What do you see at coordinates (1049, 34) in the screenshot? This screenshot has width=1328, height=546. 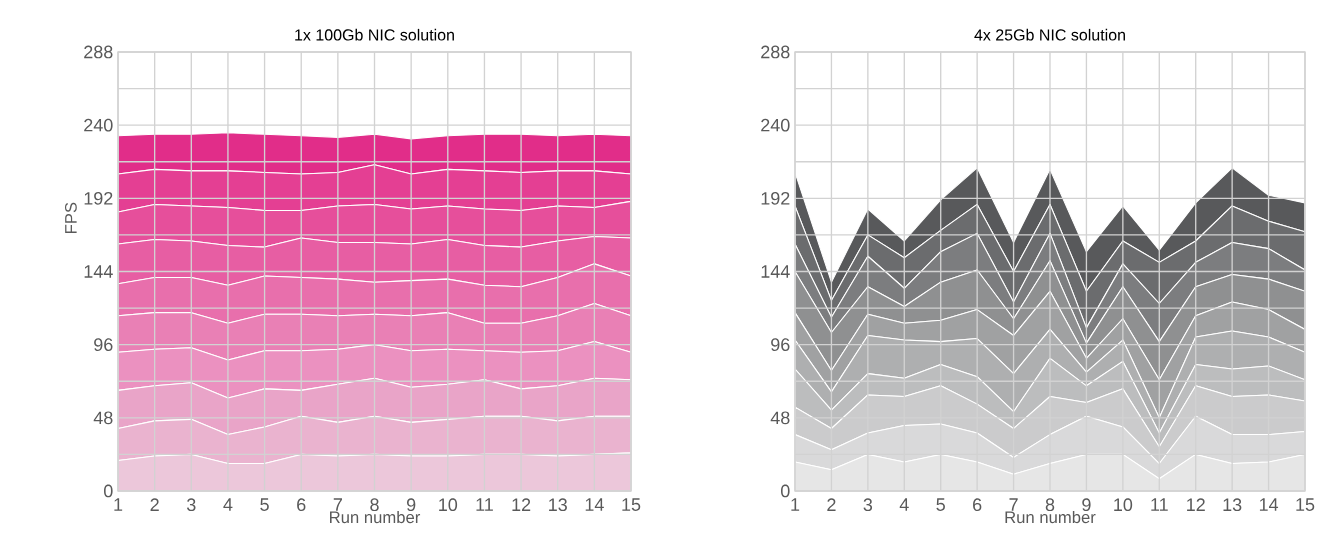 I see `chart-title: 4x 25Gb NIC solution` at bounding box center [1049, 34].